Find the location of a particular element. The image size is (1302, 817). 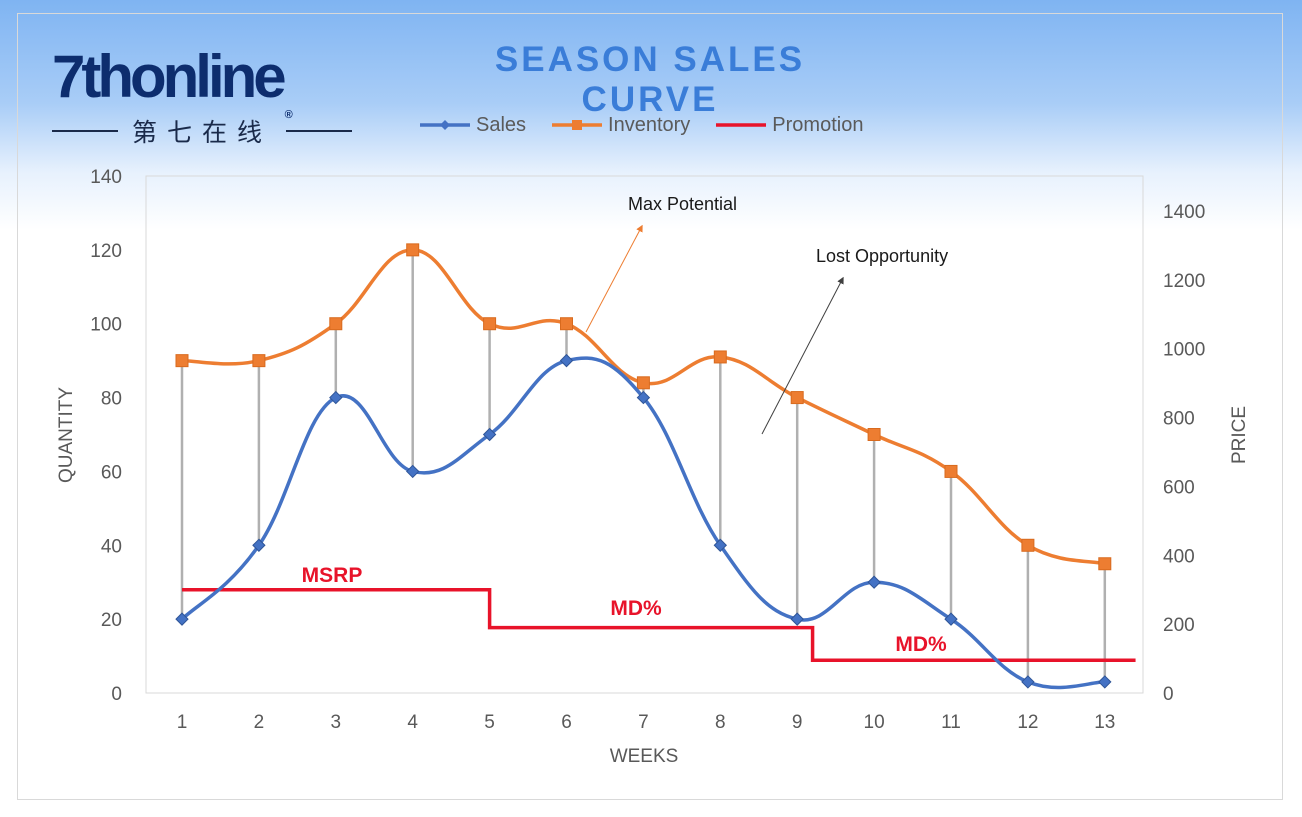

chart-legend: Sales Inventory Promotion is located at coordinates (640, 125).